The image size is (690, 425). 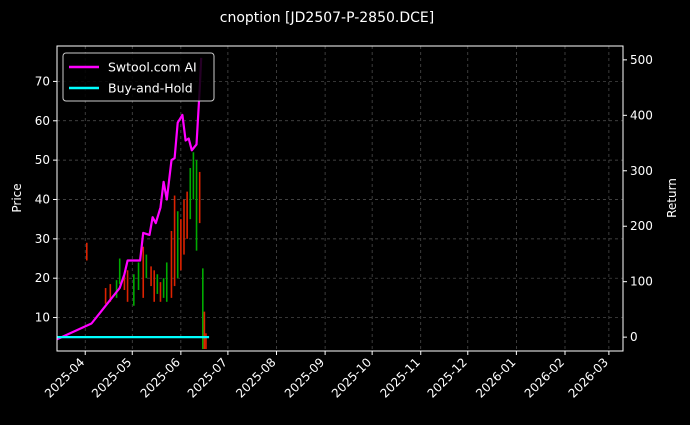 I want to click on series, so click(x=133, y=199).